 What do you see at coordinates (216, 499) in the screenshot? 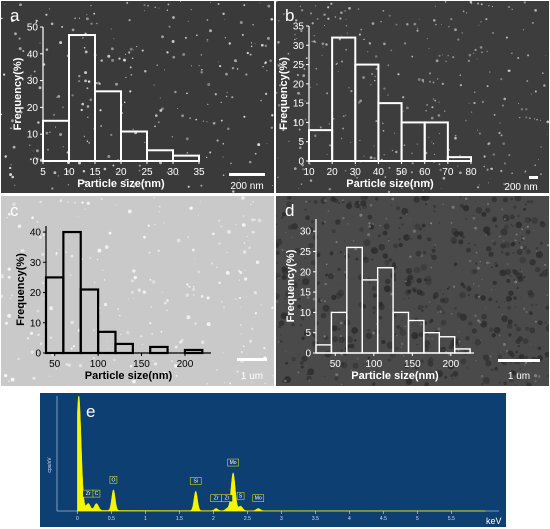
I see `eds-peak-label: Zr` at bounding box center [216, 499].